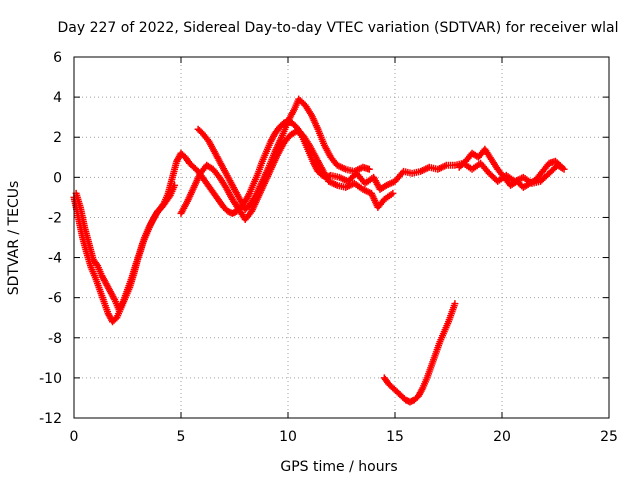 The width and height of the screenshot is (640, 480). What do you see at coordinates (55, 259) in the screenshot?
I see `y-tick-label: -4` at bounding box center [55, 259].